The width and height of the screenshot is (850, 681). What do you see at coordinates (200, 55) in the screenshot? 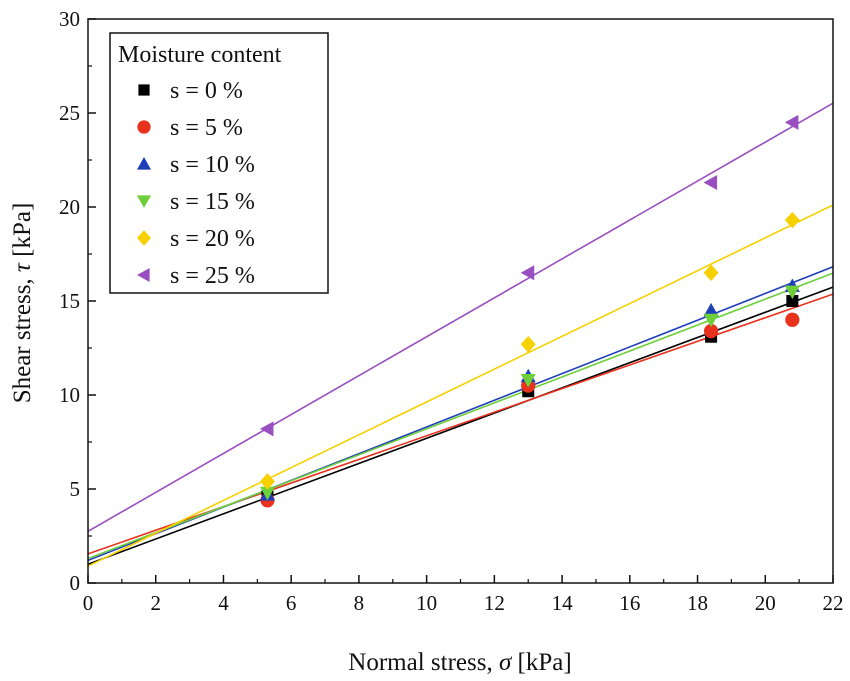
I see `legend-title: Moisture content` at bounding box center [200, 55].